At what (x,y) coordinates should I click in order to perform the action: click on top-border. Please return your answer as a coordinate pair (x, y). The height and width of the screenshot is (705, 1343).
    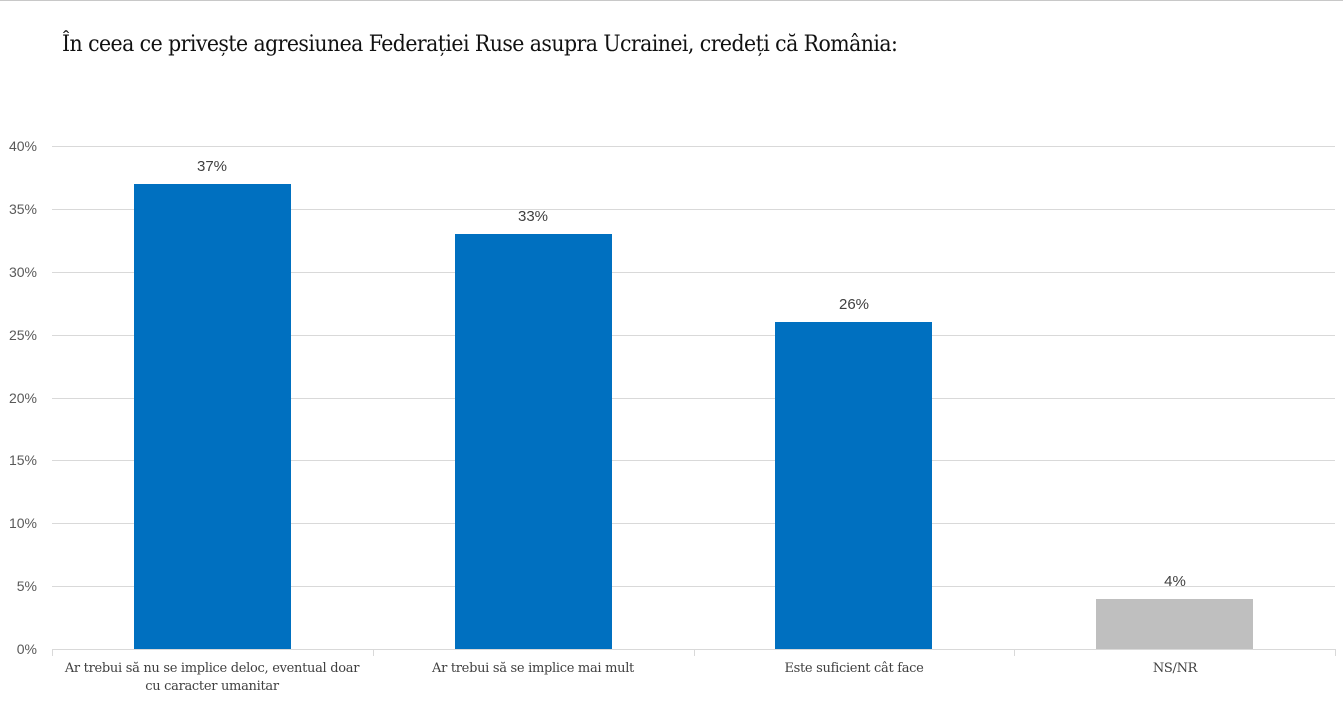
    Looking at the image, I should click on (671, 0).